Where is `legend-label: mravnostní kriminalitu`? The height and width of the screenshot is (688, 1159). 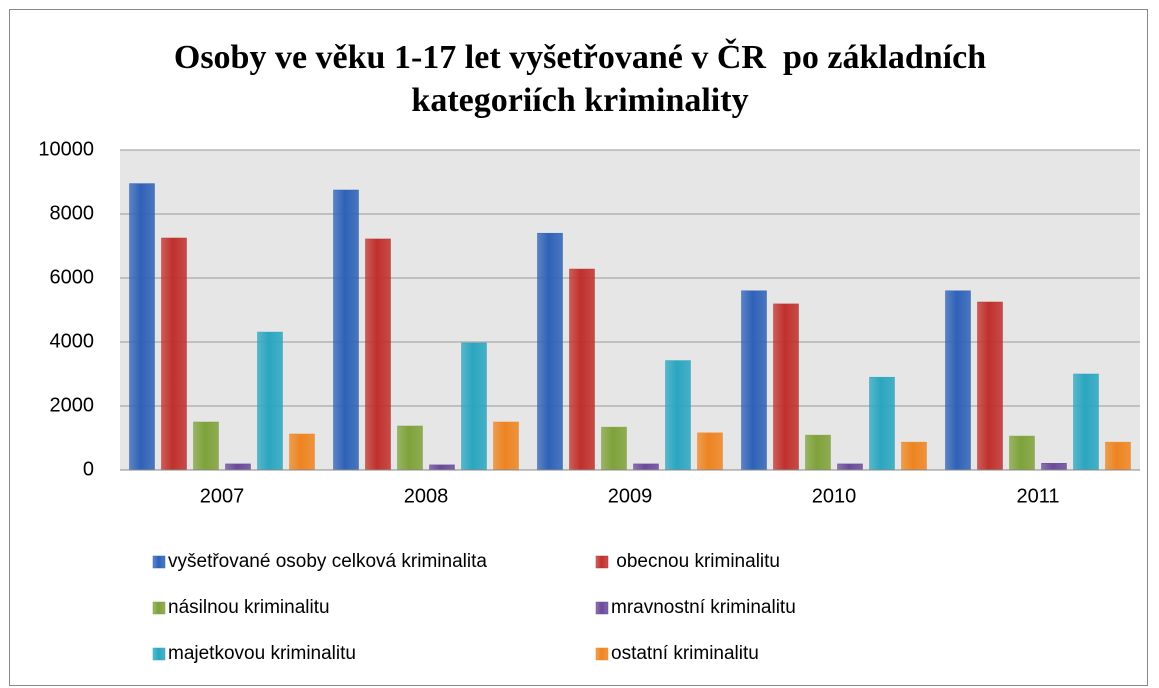
legend-label: mravnostní kriminalitu is located at coordinates (703, 607).